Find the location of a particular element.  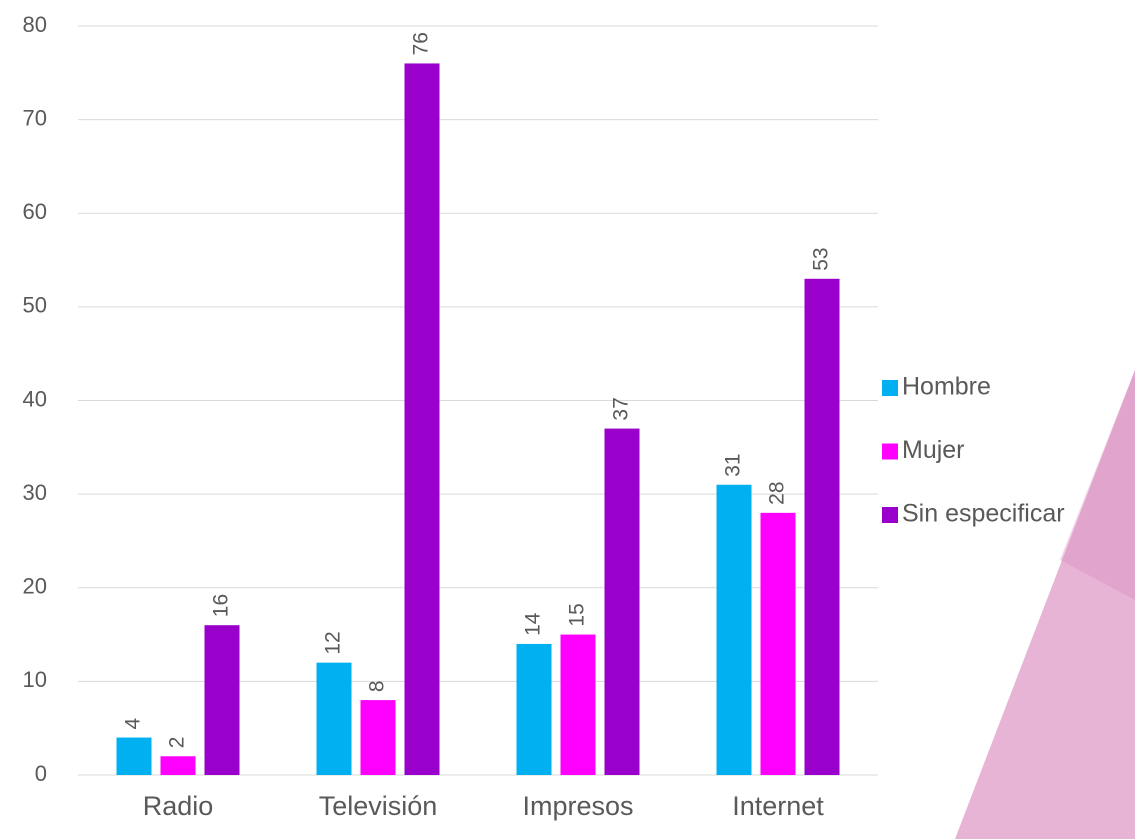

y-tick-label: 60 is located at coordinates (35, 211).